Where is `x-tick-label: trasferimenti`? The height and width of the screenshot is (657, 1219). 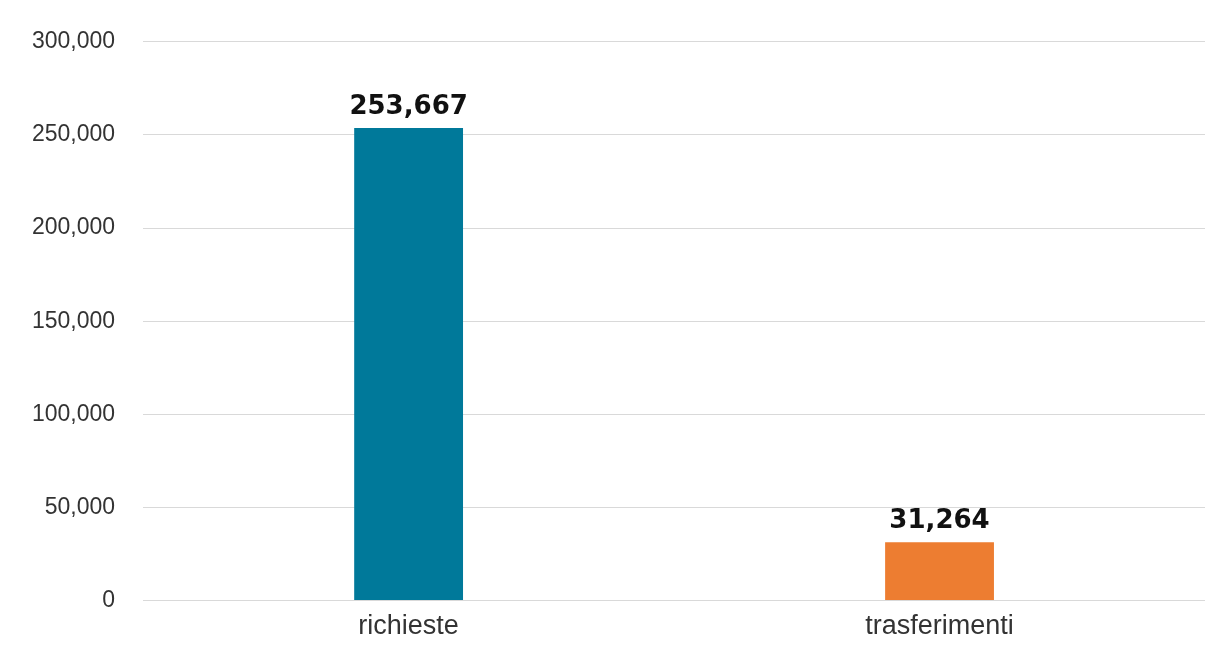
x-tick-label: trasferimenti is located at coordinates (939, 625).